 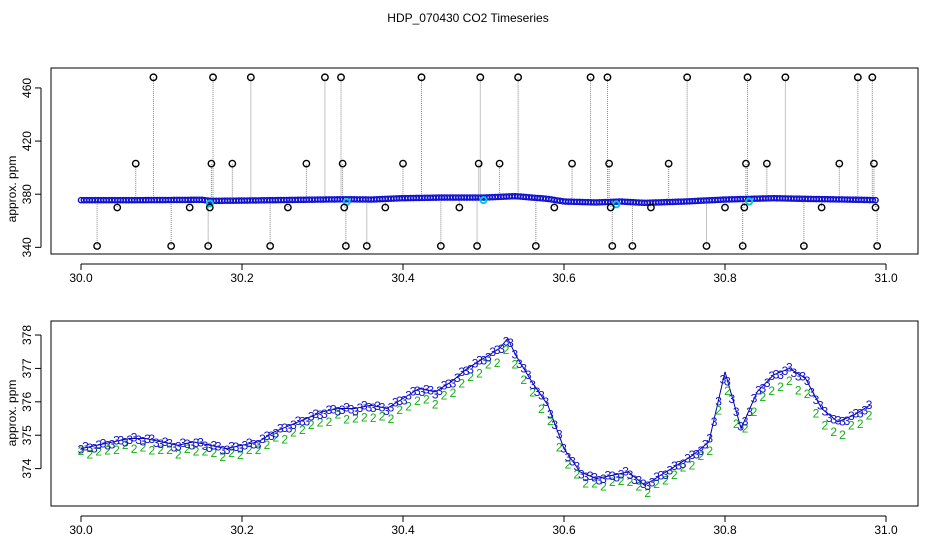 What do you see at coordinates (27, 194) in the screenshot?
I see `y-tick-label: 380` at bounding box center [27, 194].